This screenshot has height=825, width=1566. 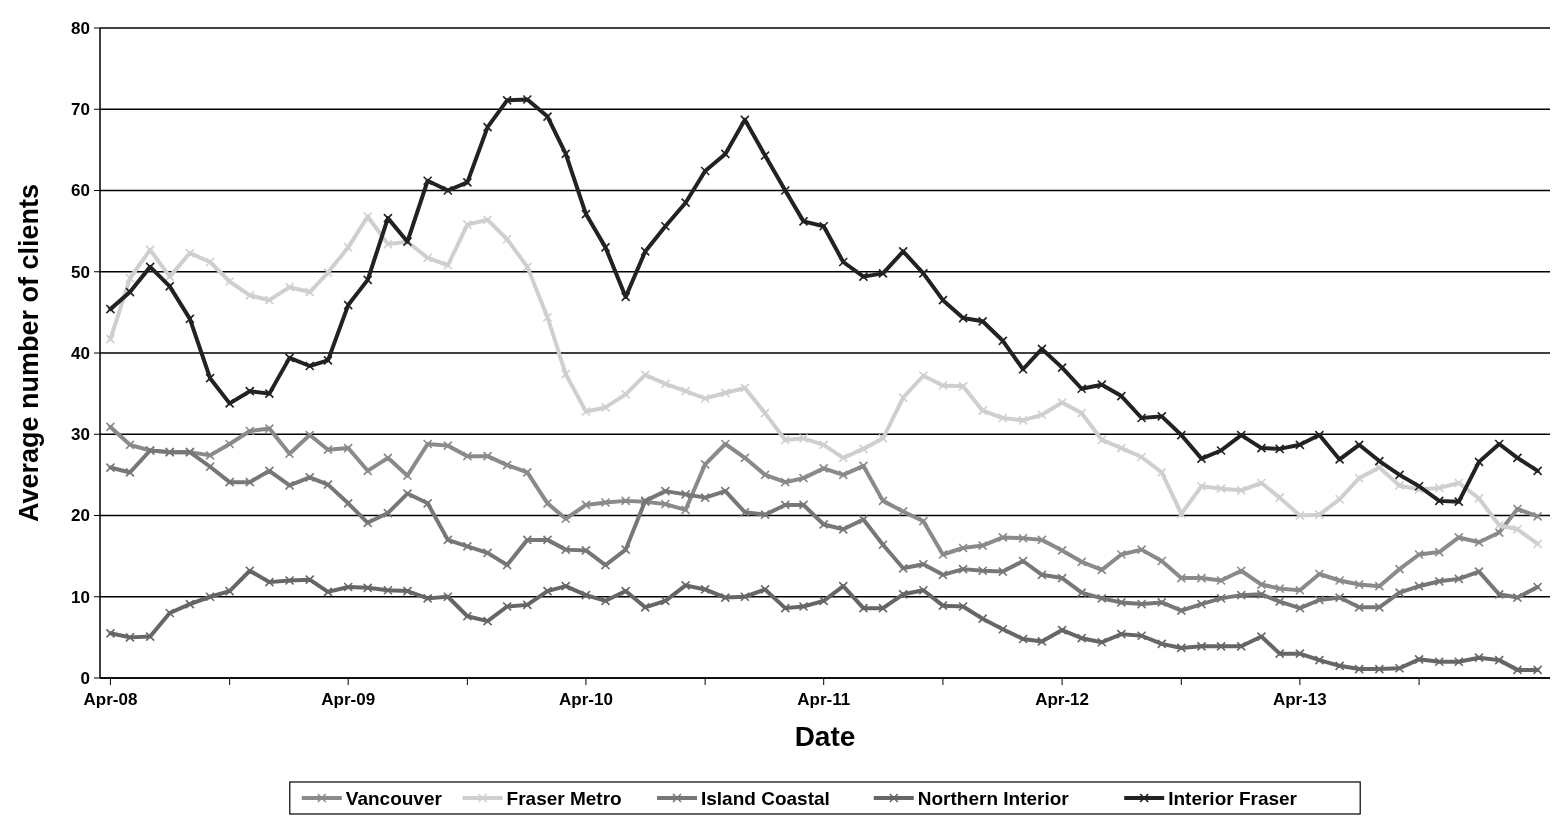 I want to click on x-tick-label: Apr-13, so click(x=1299, y=699).